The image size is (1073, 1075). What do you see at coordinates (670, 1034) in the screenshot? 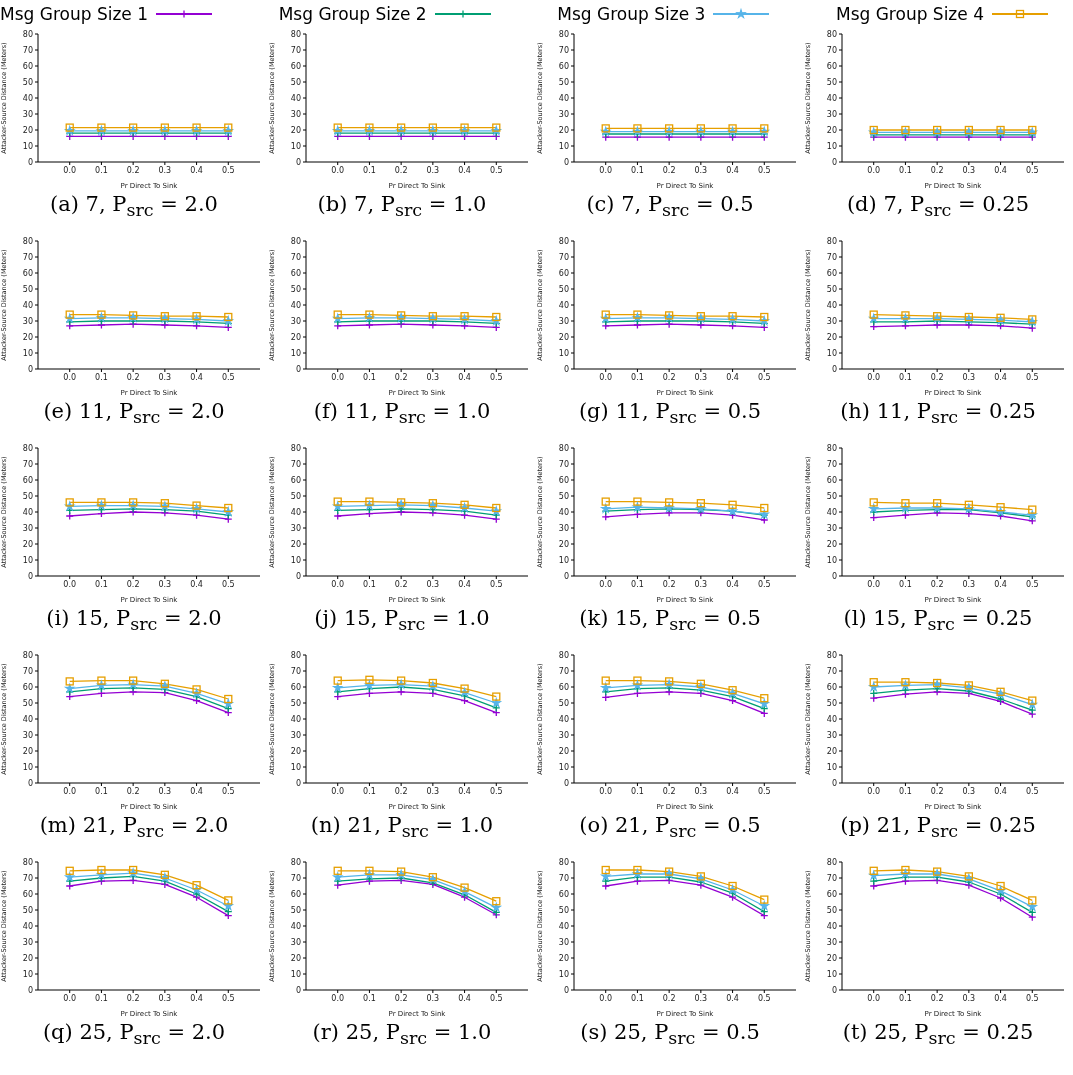
I see `text: (s) 25, P$_{src}$ = 0.5` at bounding box center [670, 1034].